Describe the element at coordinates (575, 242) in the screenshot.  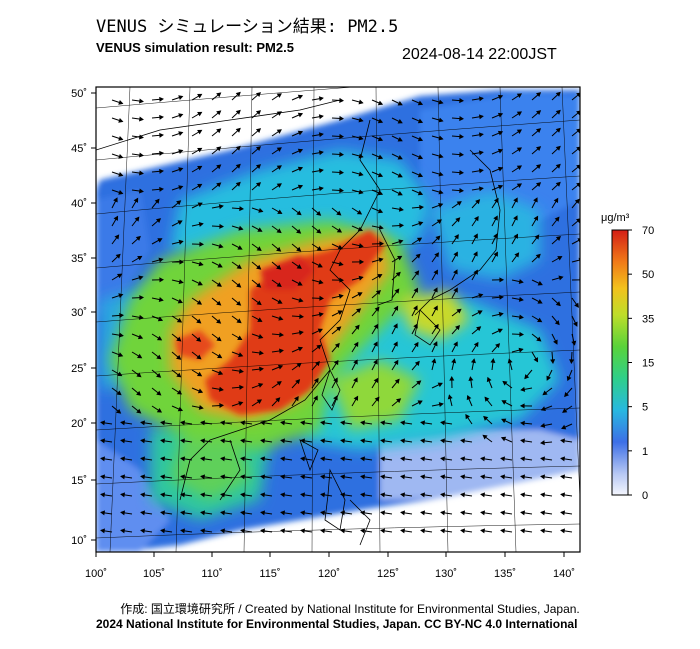
I see `wind-arrow` at that location.